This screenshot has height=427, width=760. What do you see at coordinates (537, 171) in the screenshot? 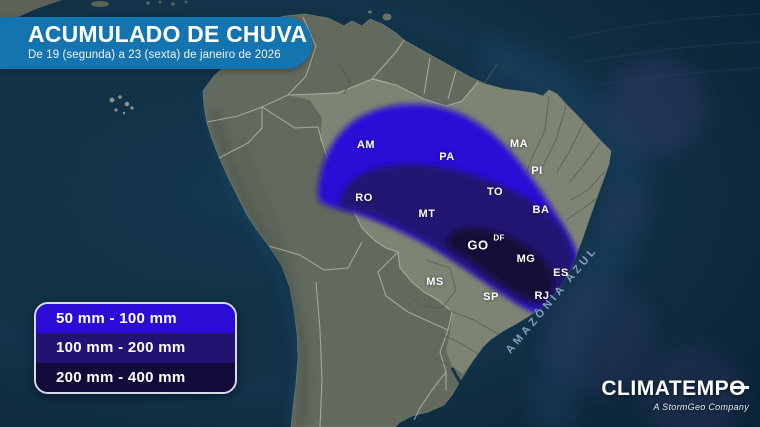
I see `state-label-pi: PI` at bounding box center [537, 171].